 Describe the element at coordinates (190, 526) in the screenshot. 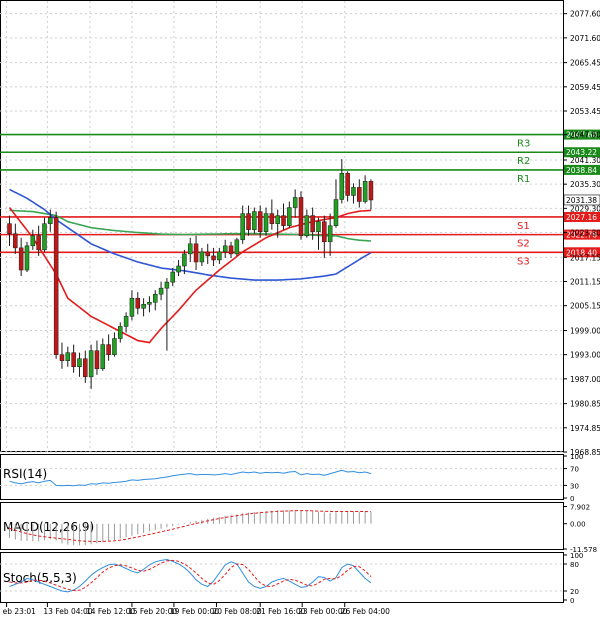

I see `macd-signal-line` at that location.